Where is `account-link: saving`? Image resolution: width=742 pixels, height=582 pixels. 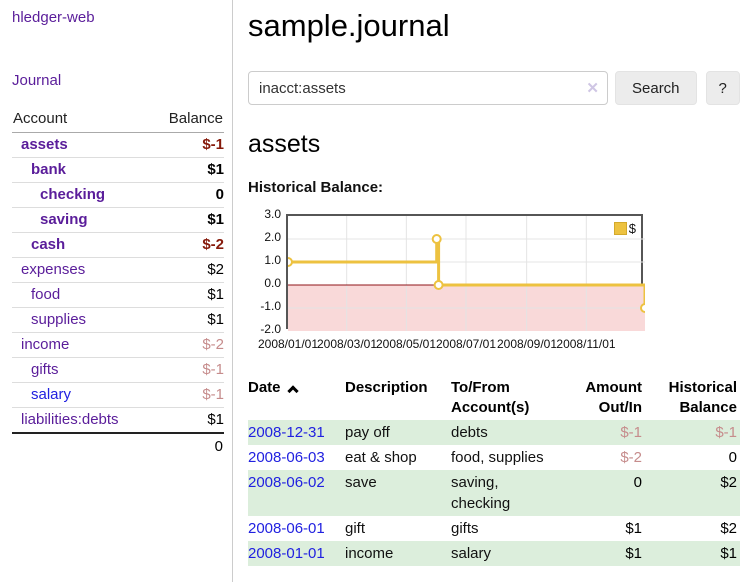 account-link: saving is located at coordinates (64, 219).